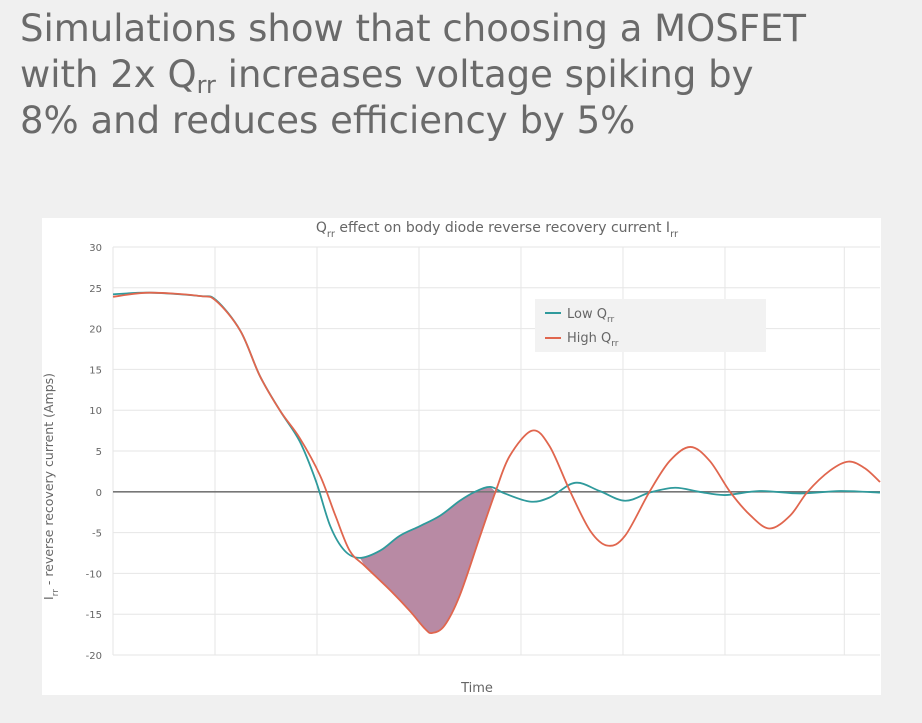 The height and width of the screenshot is (723, 922). I want to click on x-axis-label: Time, so click(476, 688).